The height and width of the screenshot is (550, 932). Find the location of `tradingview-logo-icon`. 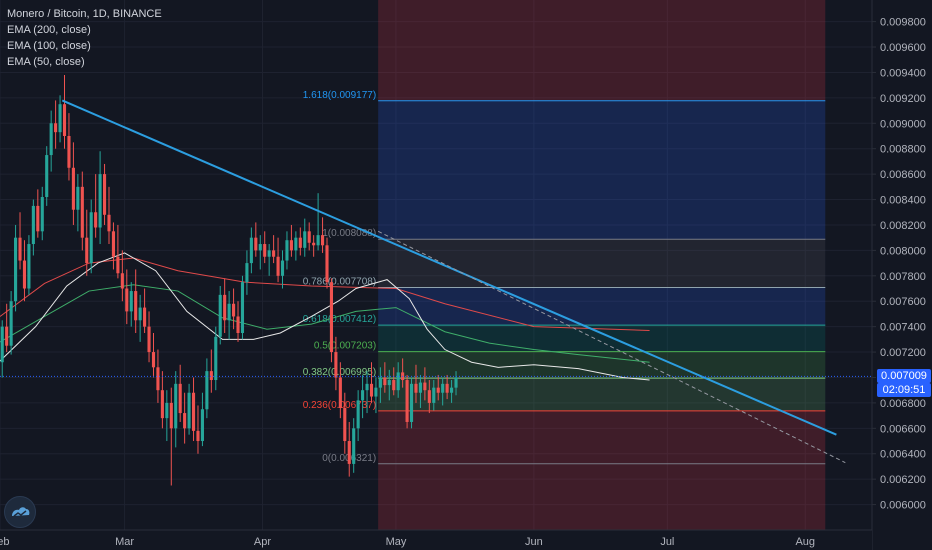

tradingview-logo-icon is located at coordinates (20, 512).